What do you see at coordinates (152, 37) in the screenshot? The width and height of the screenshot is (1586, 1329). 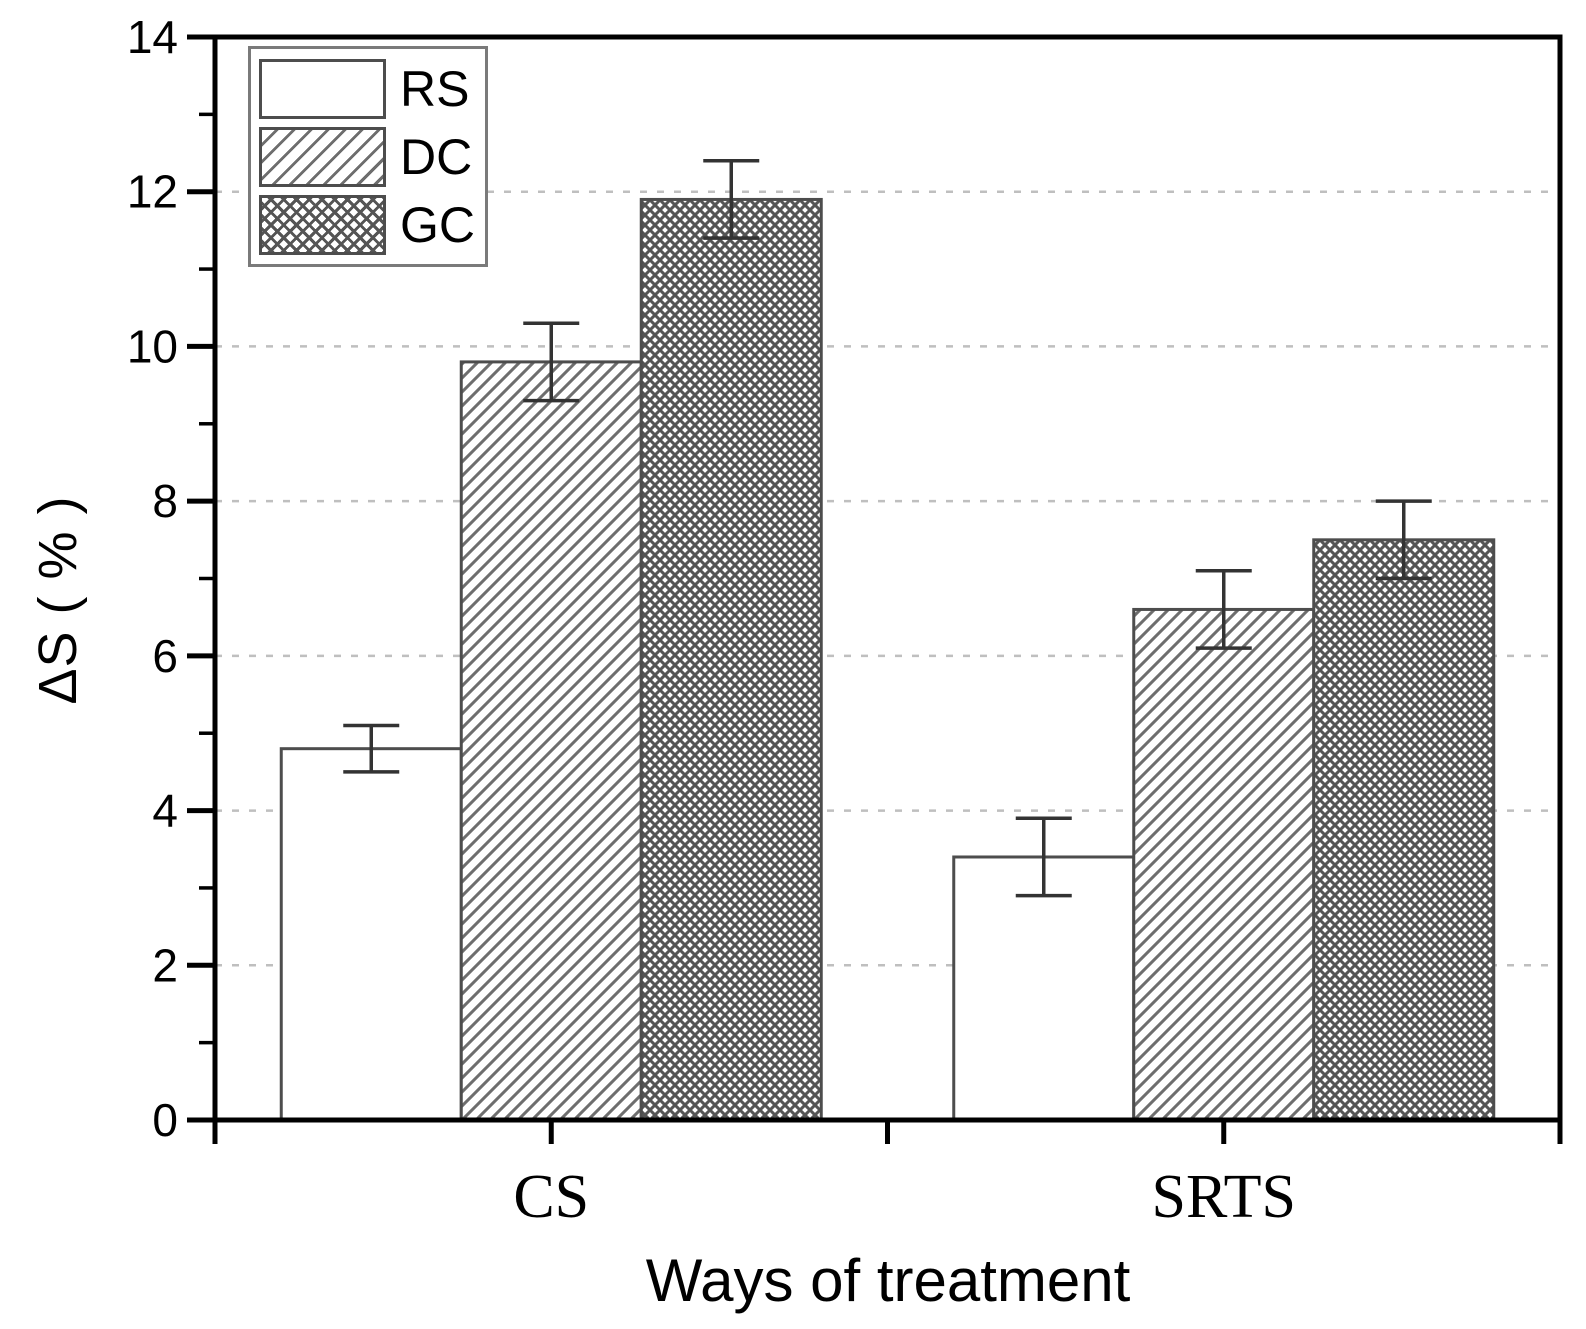 I see `y-tick-label-14: 14` at bounding box center [152, 37].